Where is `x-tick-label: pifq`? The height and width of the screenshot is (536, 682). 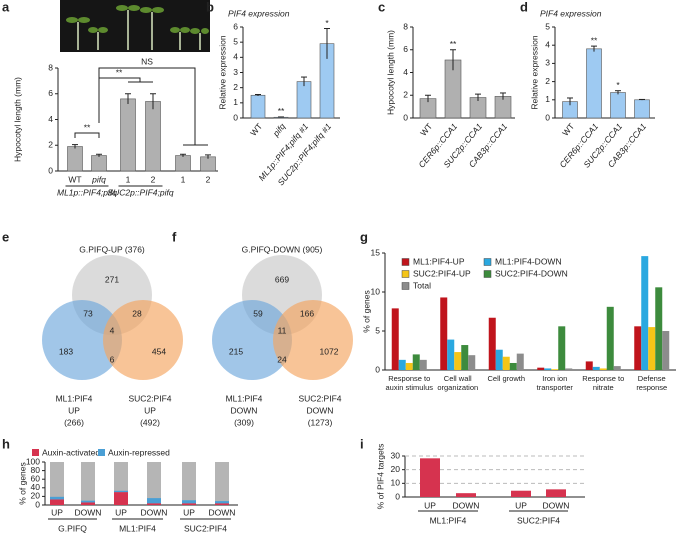
x-tick-label: pifq is located at coordinates (278, 130).